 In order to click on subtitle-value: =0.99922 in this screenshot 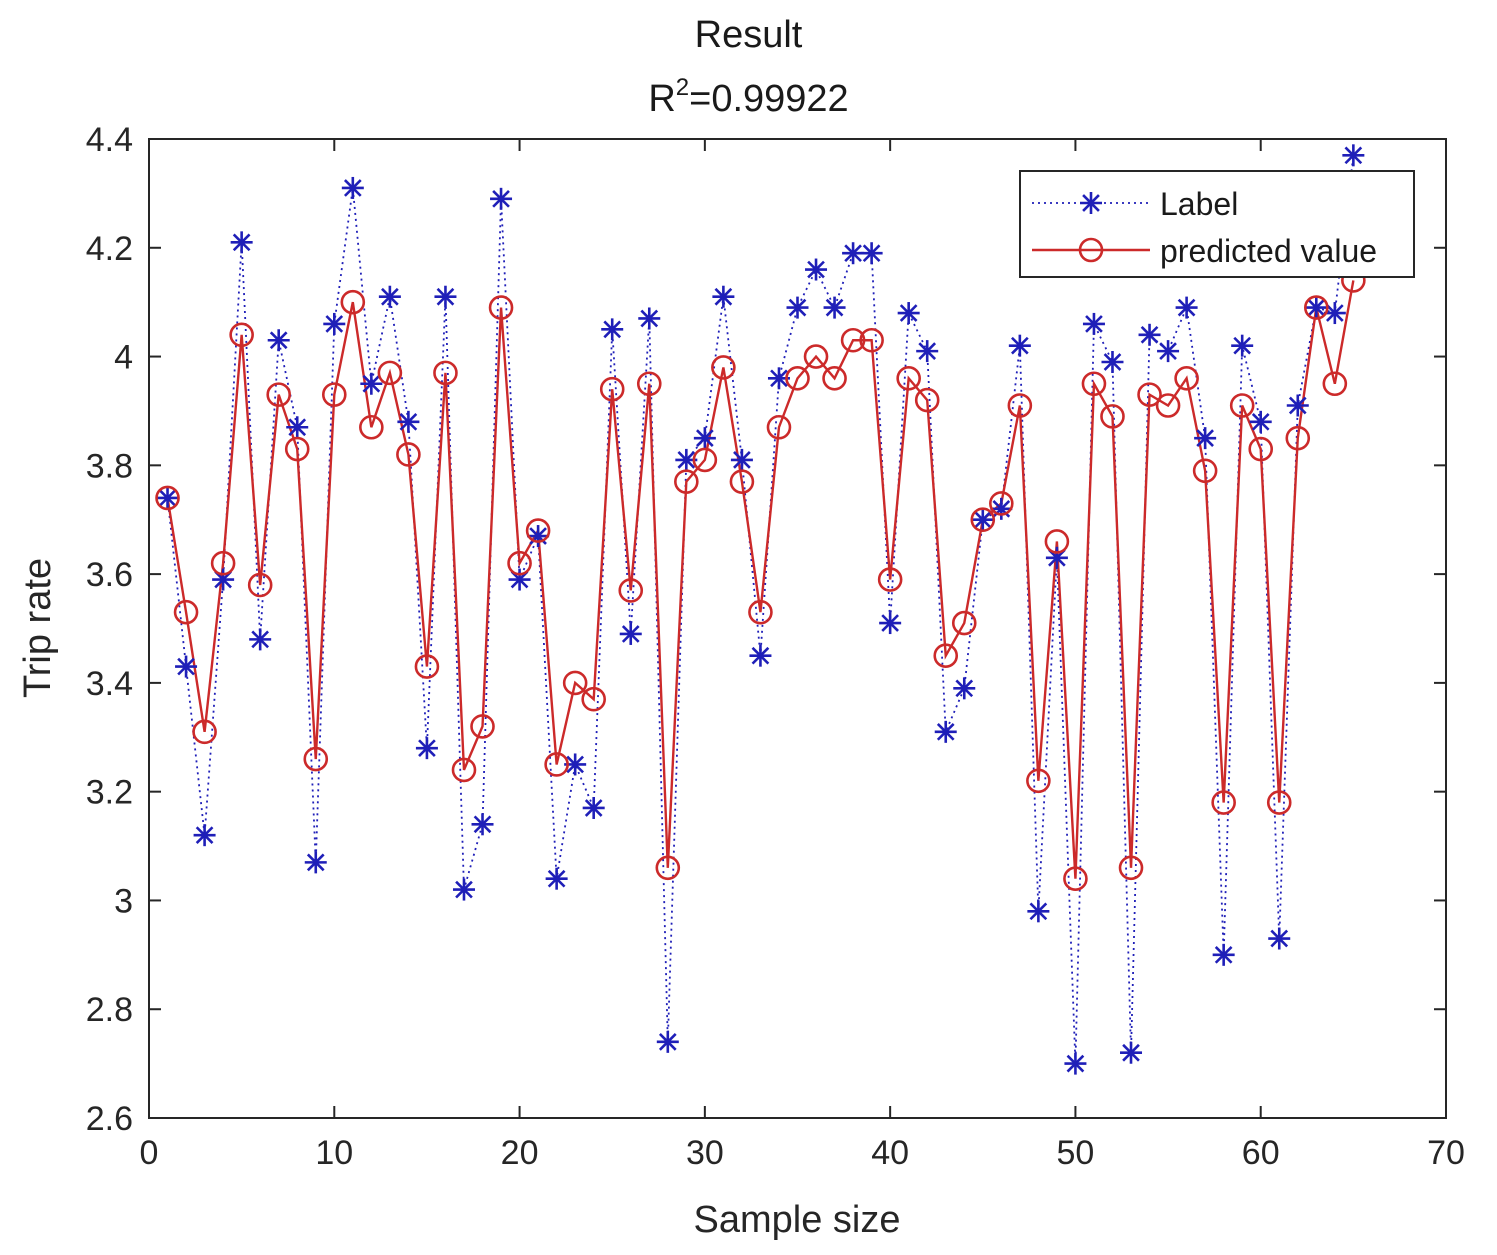, I will do `click(769, 99)`.